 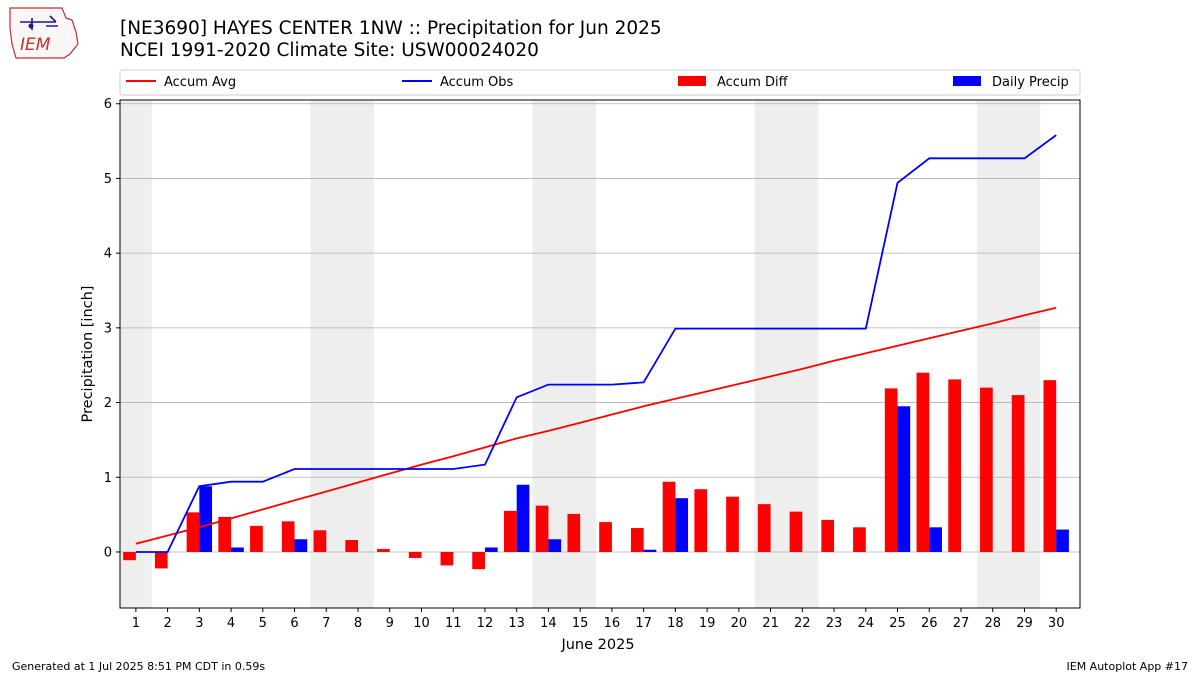 What do you see at coordinates (961, 623) in the screenshot?
I see `xtick-label-27: 27` at bounding box center [961, 623].